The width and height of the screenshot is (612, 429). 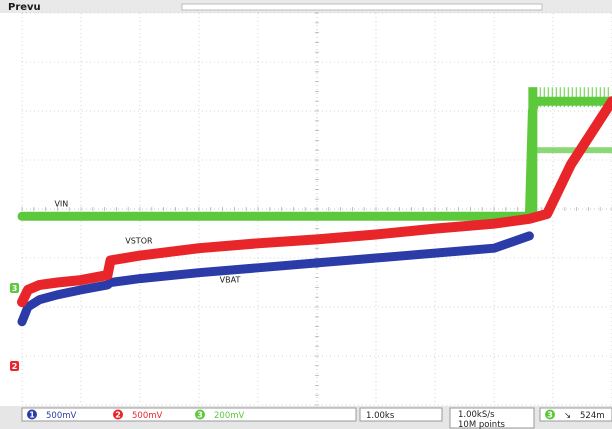 I want to click on ch3-num: 3, so click(x=200, y=415).